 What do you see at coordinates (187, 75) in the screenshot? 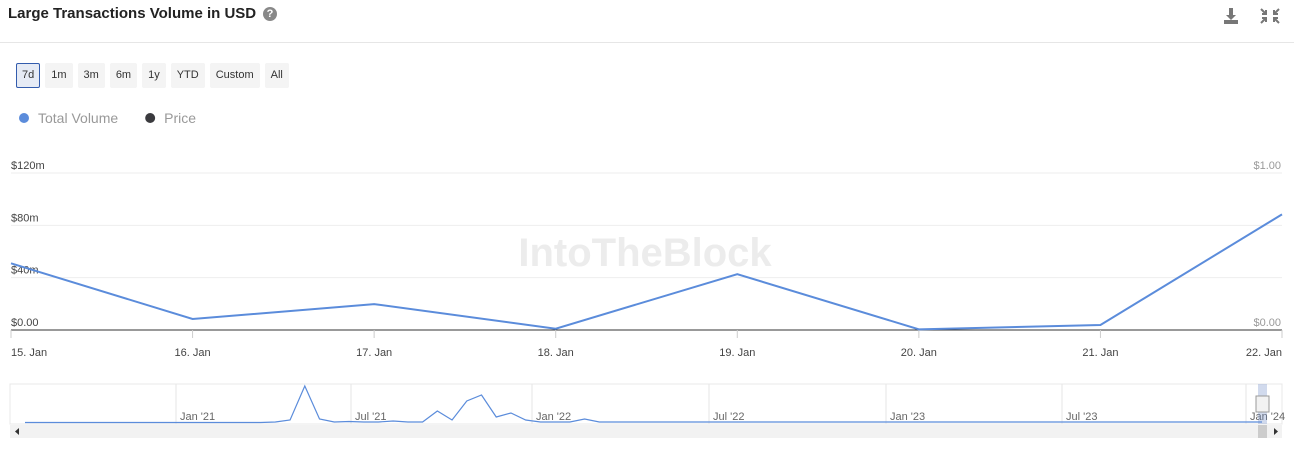
I see `range-button: YTD` at bounding box center [187, 75].